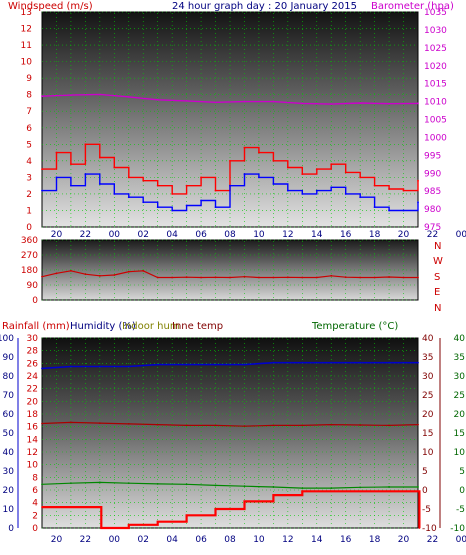 Image resolution: width=466 pixels, height=555 pixels. Describe the element at coordinates (9, 415) in the screenshot. I see `humidity-y-tick-label: 60` at that location.